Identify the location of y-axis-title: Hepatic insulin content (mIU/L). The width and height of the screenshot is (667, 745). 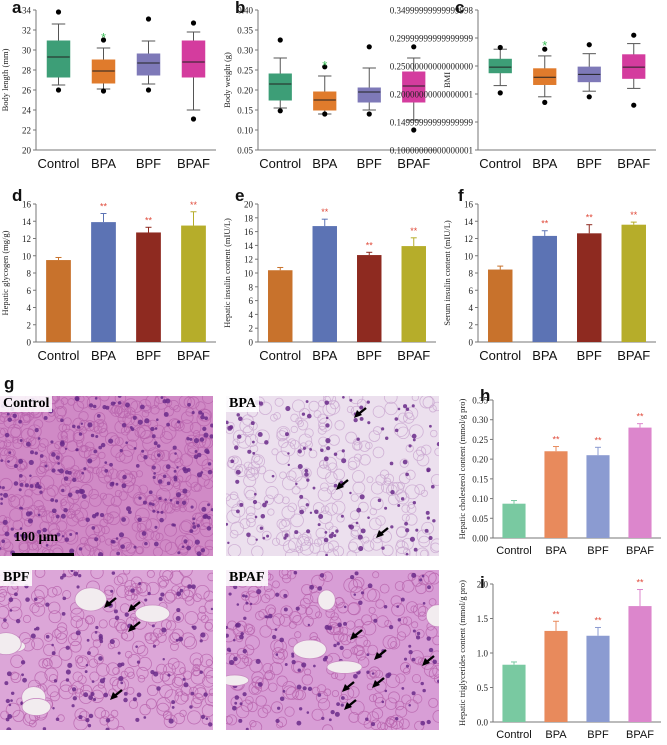
(227, 273).